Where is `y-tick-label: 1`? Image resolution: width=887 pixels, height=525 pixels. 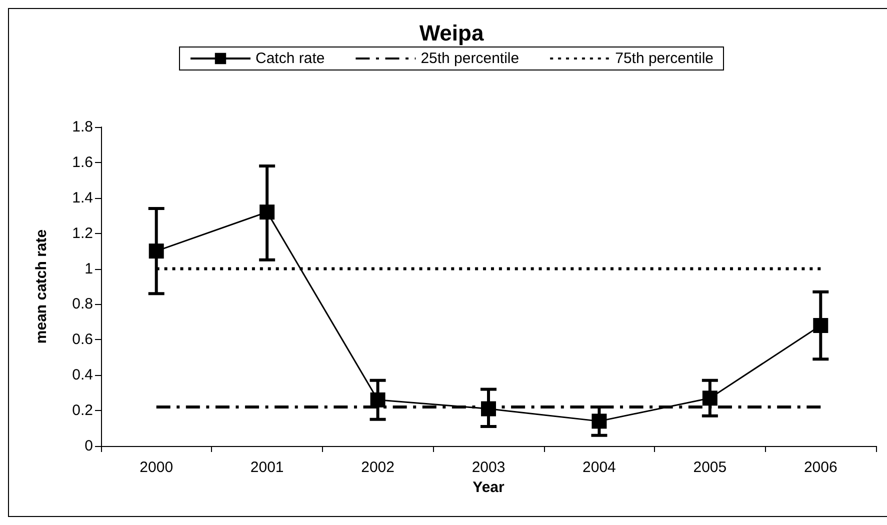
y-tick-label: 1 is located at coordinates (88, 269).